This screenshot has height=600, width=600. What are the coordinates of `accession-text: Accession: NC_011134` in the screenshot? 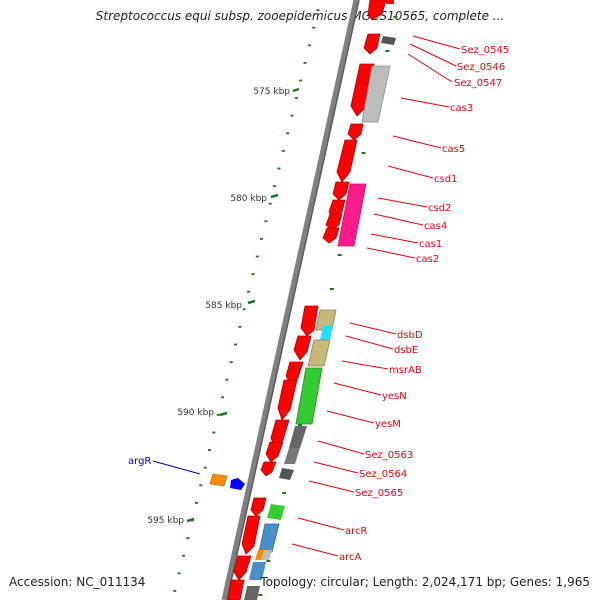 It's located at (77, 582).